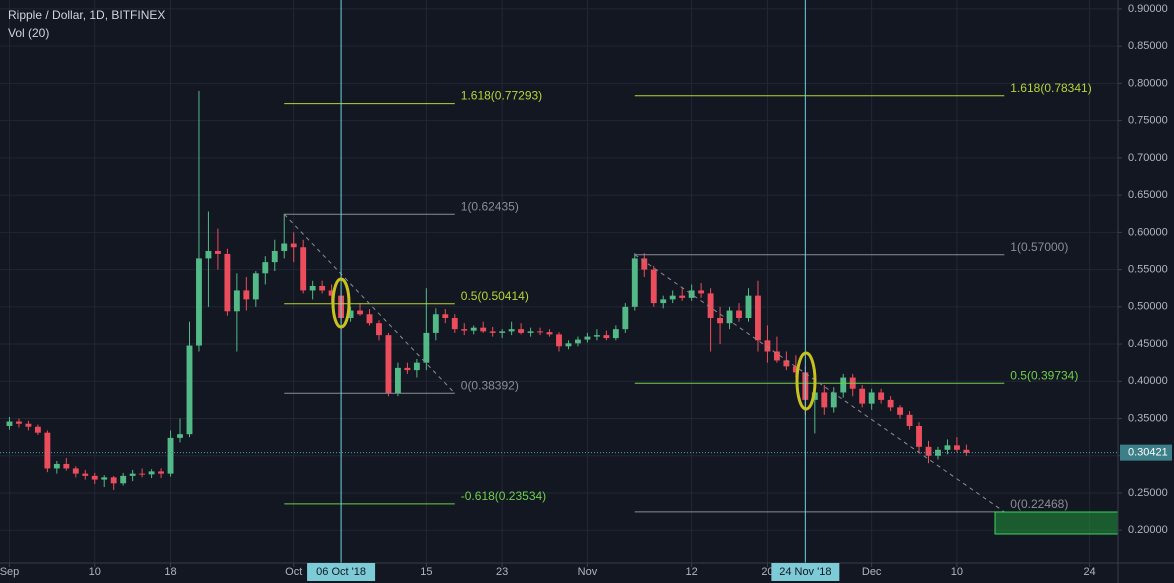 The height and width of the screenshot is (583, 1174). What do you see at coordinates (1148, 9) in the screenshot?
I see `y-tick-label: 0.90000` at bounding box center [1148, 9].